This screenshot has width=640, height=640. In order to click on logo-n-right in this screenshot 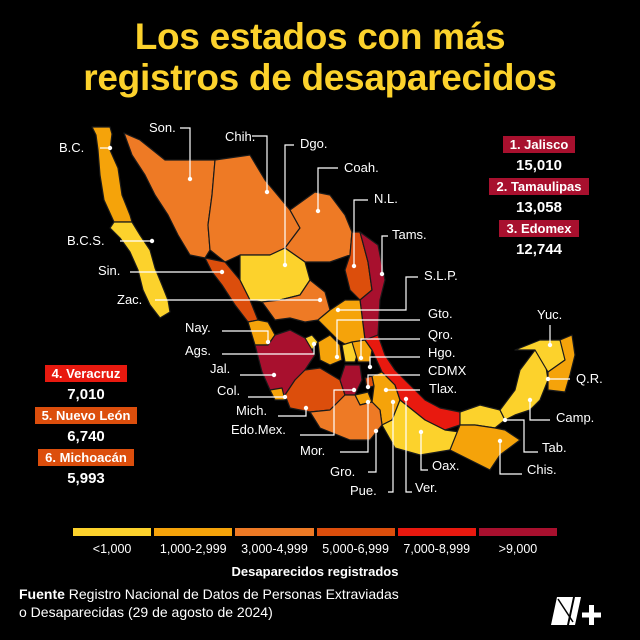, I will do `click(575, 611)`.